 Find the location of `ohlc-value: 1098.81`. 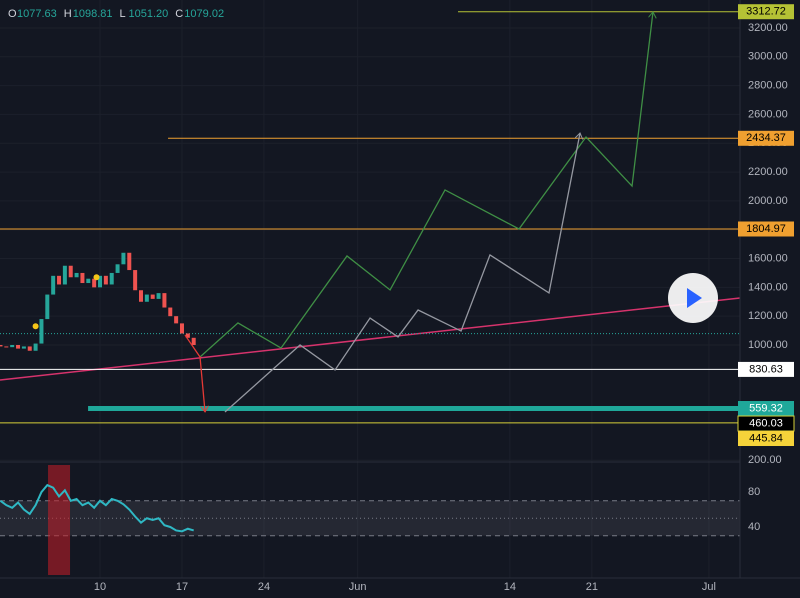

ohlc-value: 1098.81 is located at coordinates (93, 14).